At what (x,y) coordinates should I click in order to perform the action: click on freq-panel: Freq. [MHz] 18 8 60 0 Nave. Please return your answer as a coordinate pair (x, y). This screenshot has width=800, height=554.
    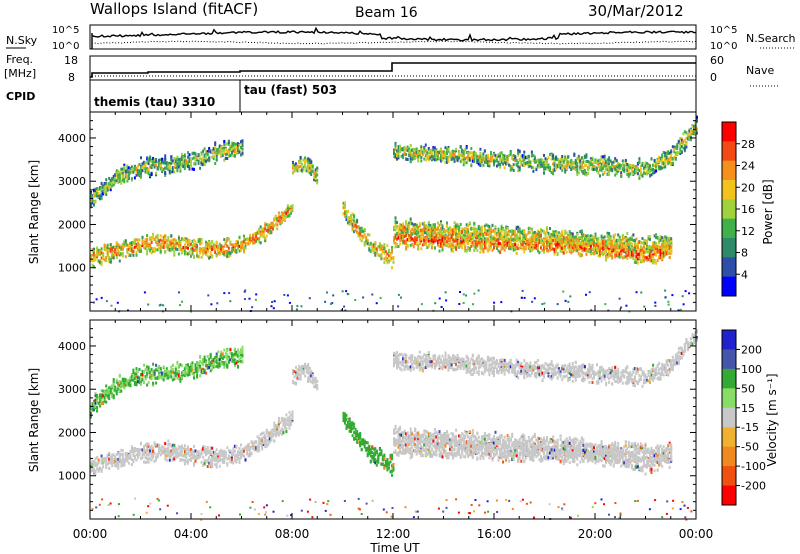
    Looking at the image, I should click on (391, 70).